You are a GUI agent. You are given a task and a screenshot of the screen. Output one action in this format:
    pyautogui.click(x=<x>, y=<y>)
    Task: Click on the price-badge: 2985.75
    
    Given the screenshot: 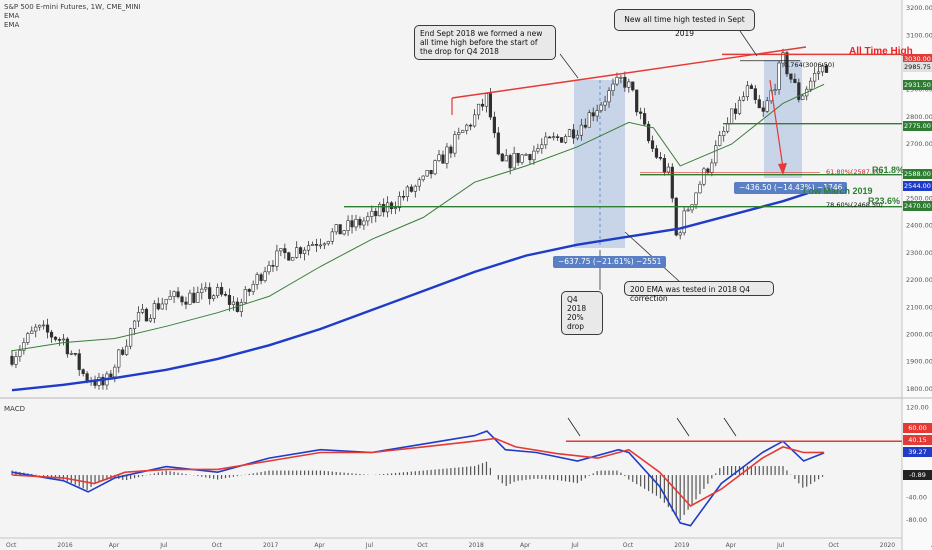 What is the action you would take?
    pyautogui.click(x=917, y=67)
    